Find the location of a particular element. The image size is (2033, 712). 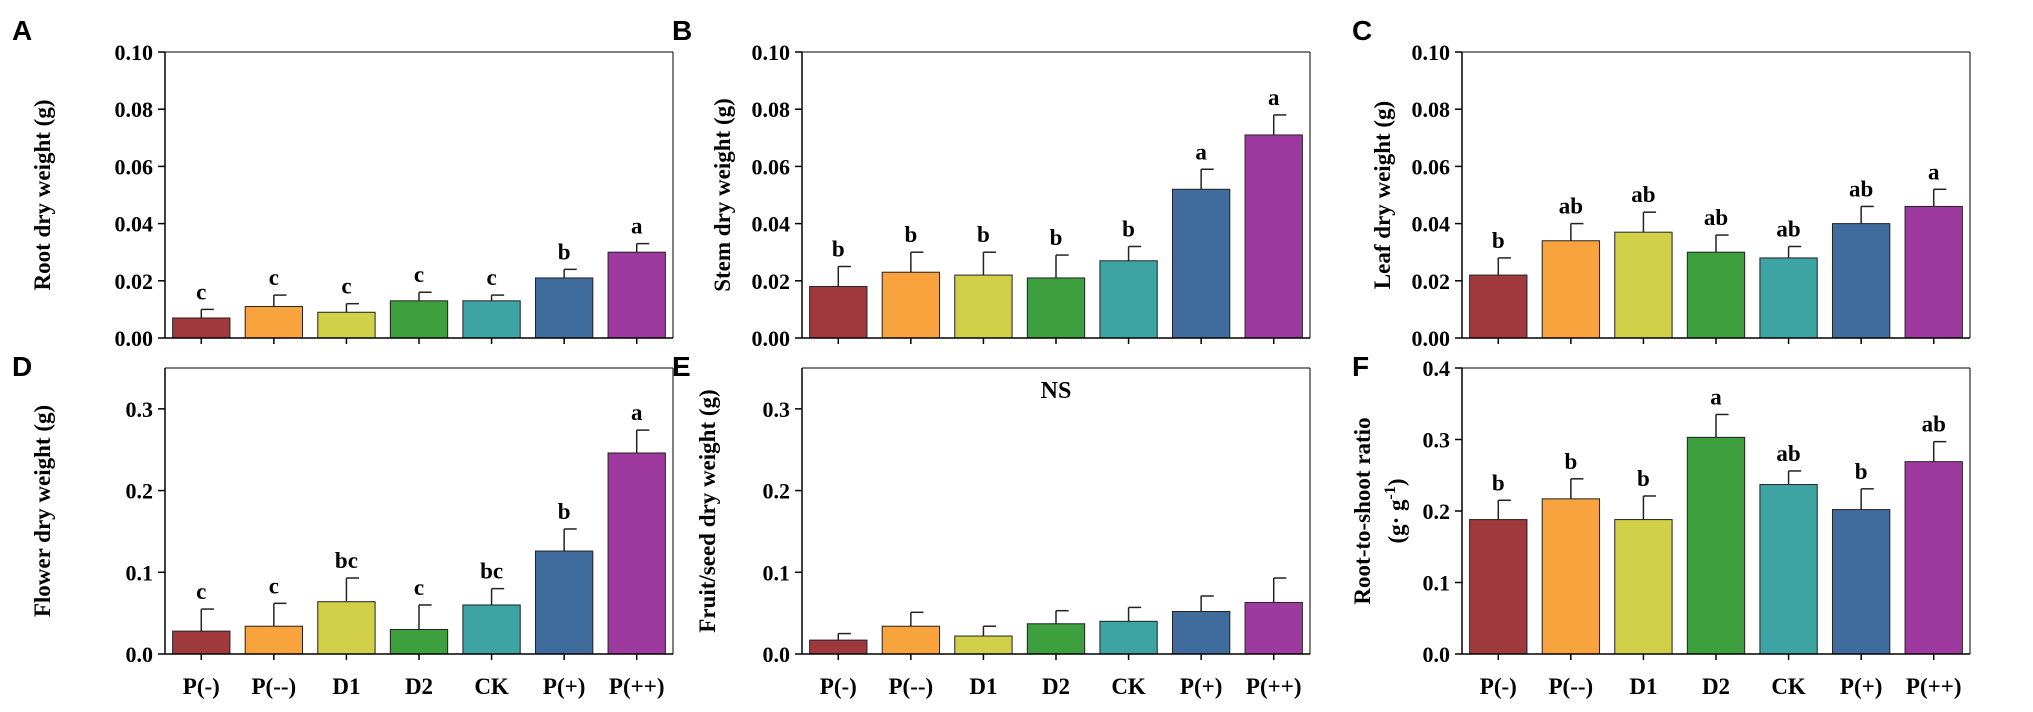

y-axis-label: Fruit/seed dry weight (g) is located at coordinates (707, 510).